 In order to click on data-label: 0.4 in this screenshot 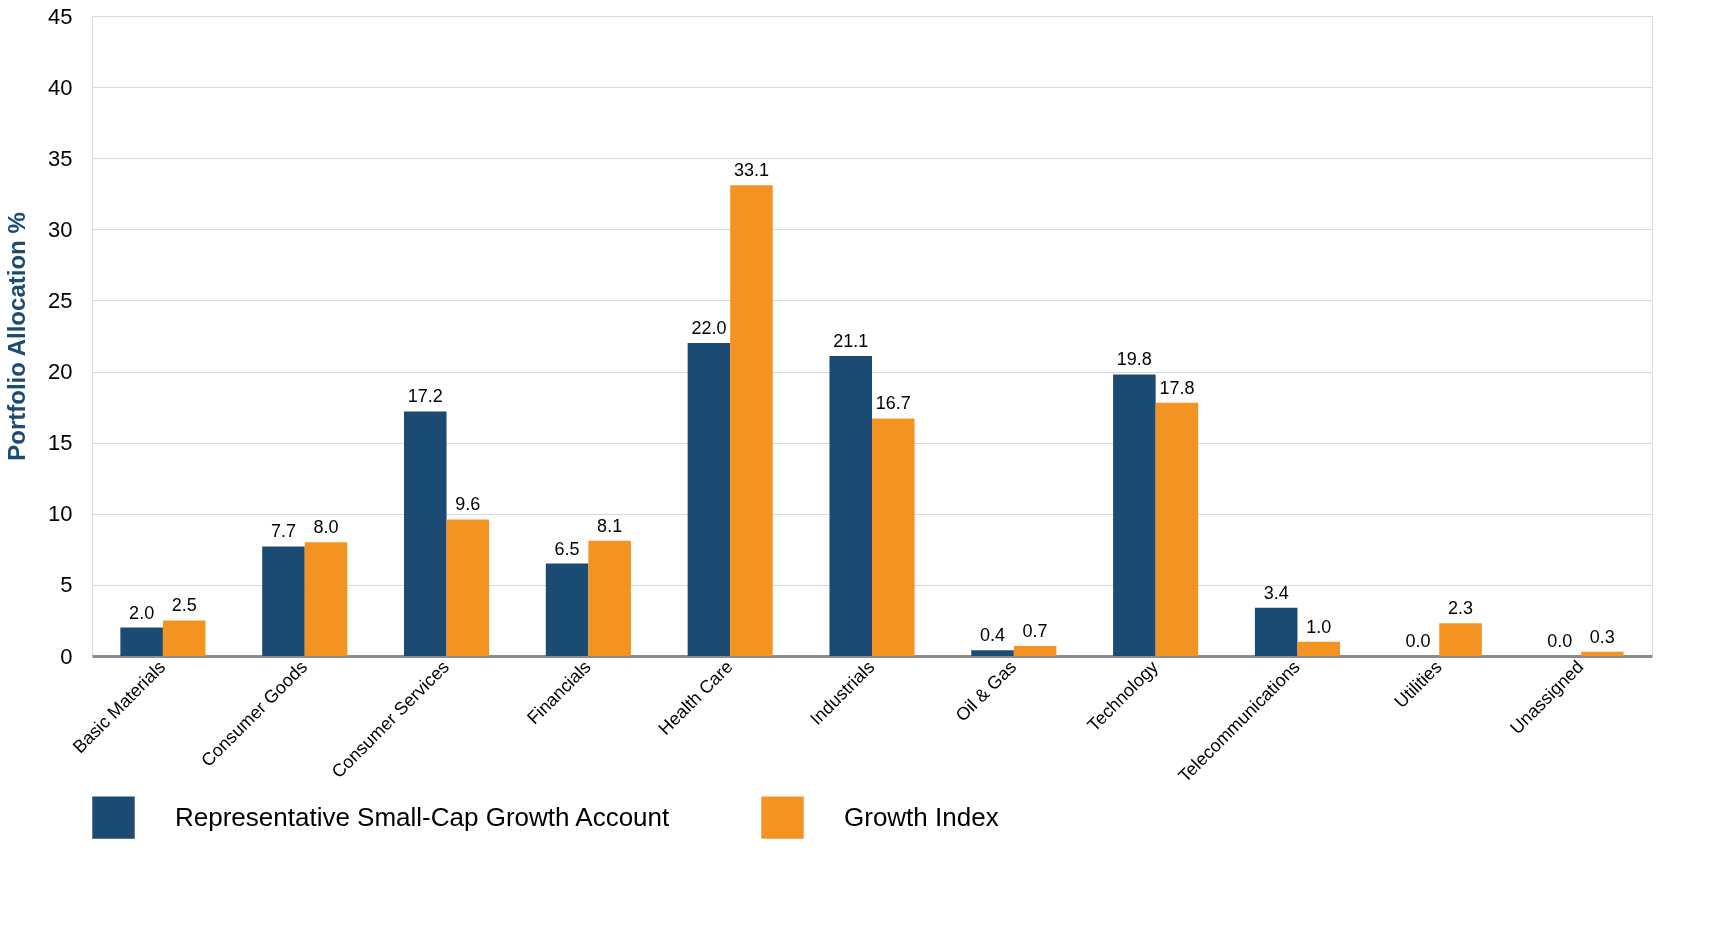, I will do `click(993, 635)`.